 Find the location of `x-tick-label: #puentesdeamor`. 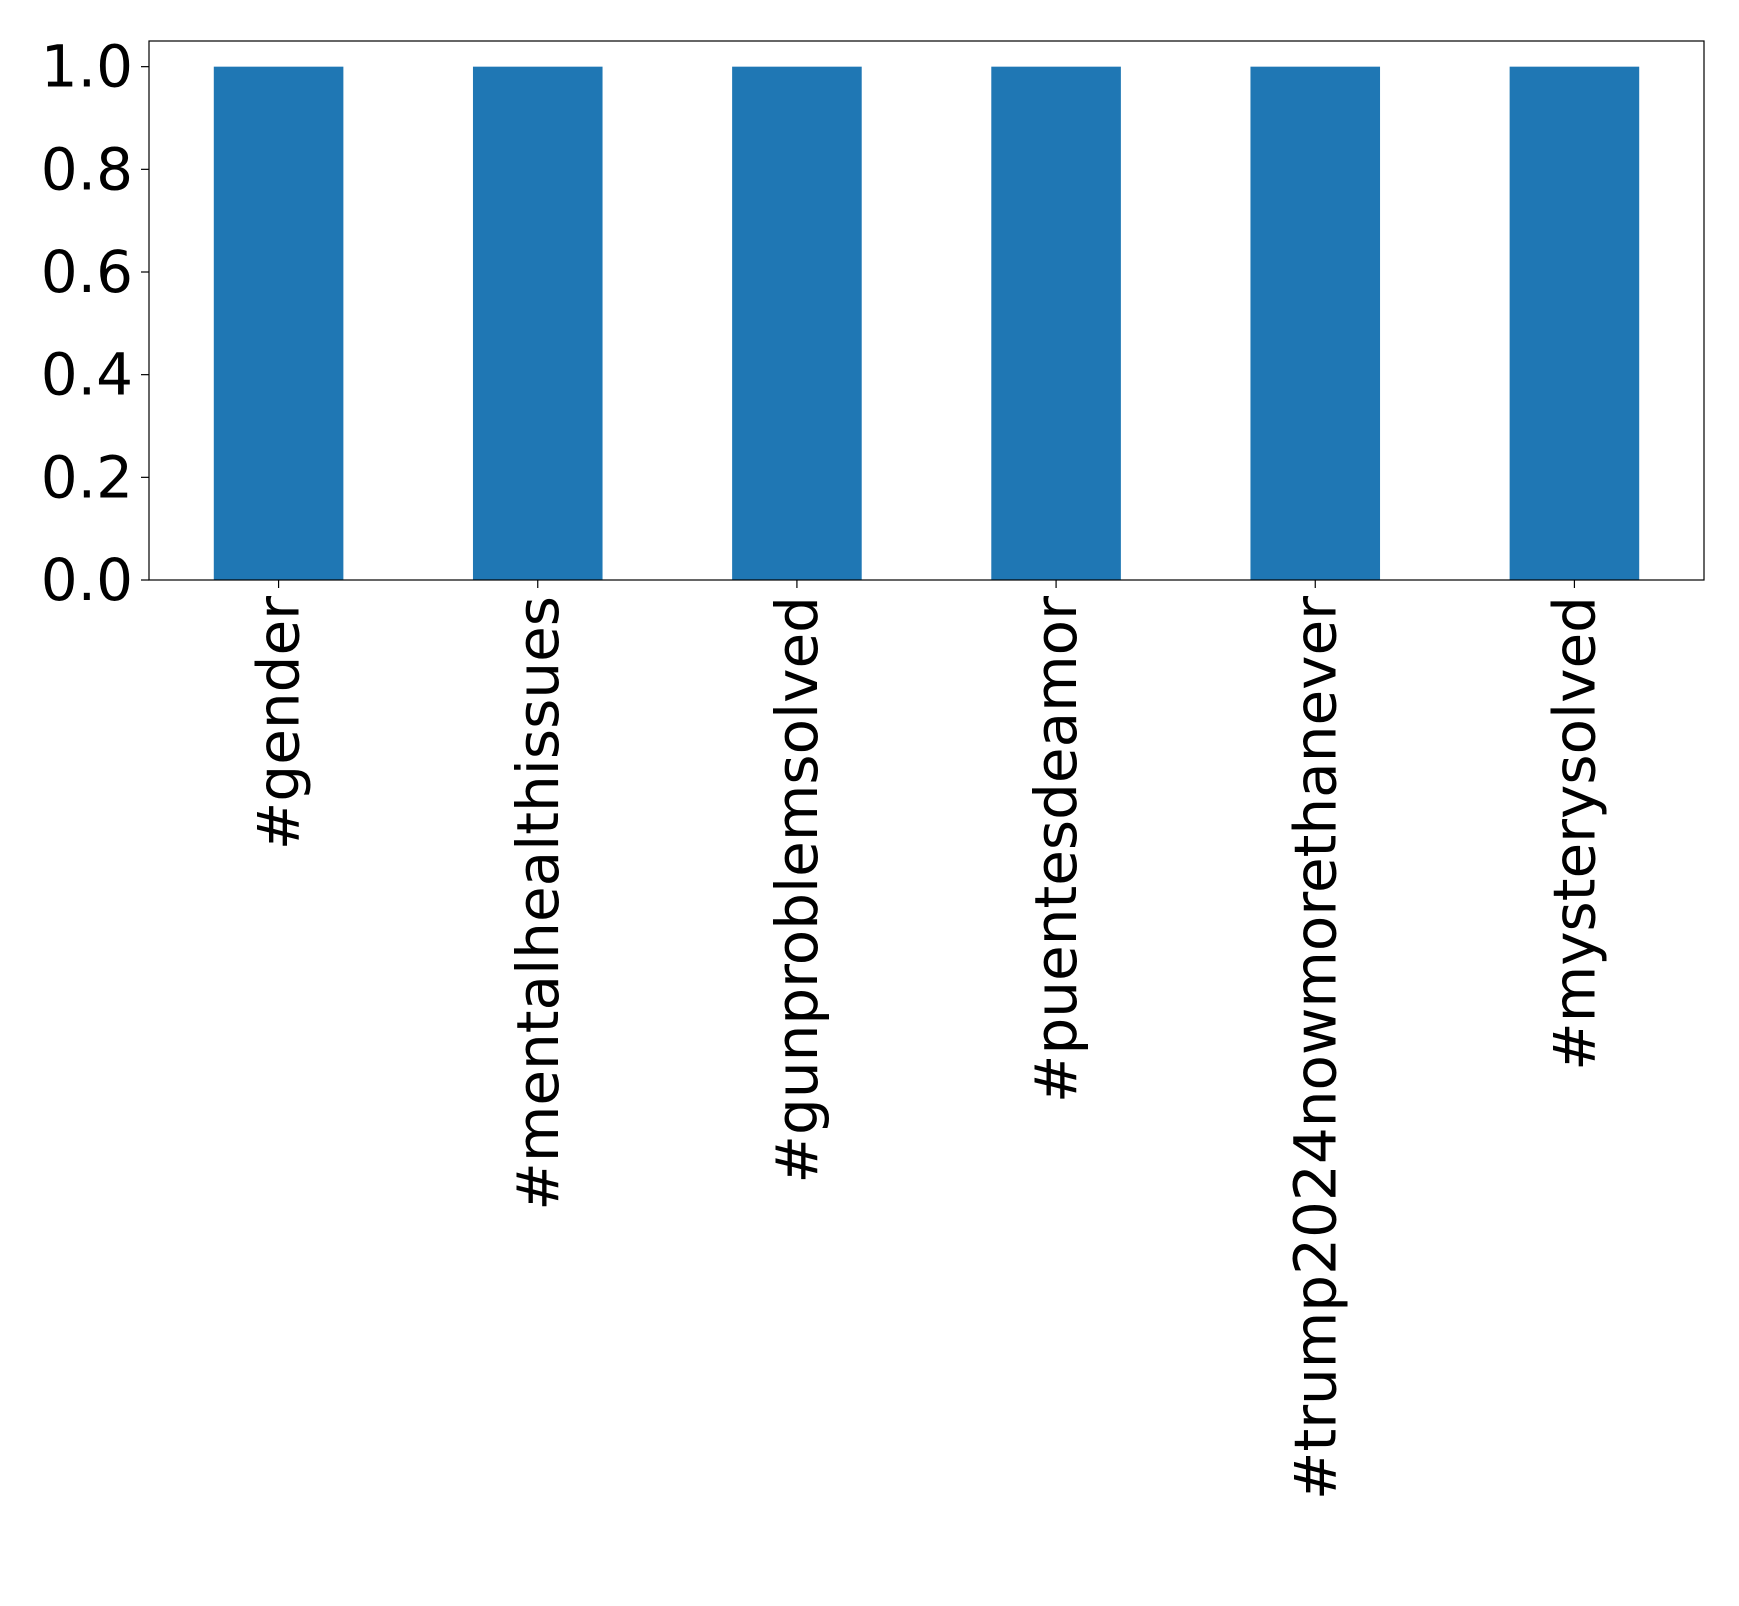

x-tick-label: #puentesdeamor is located at coordinates (1056, 849).